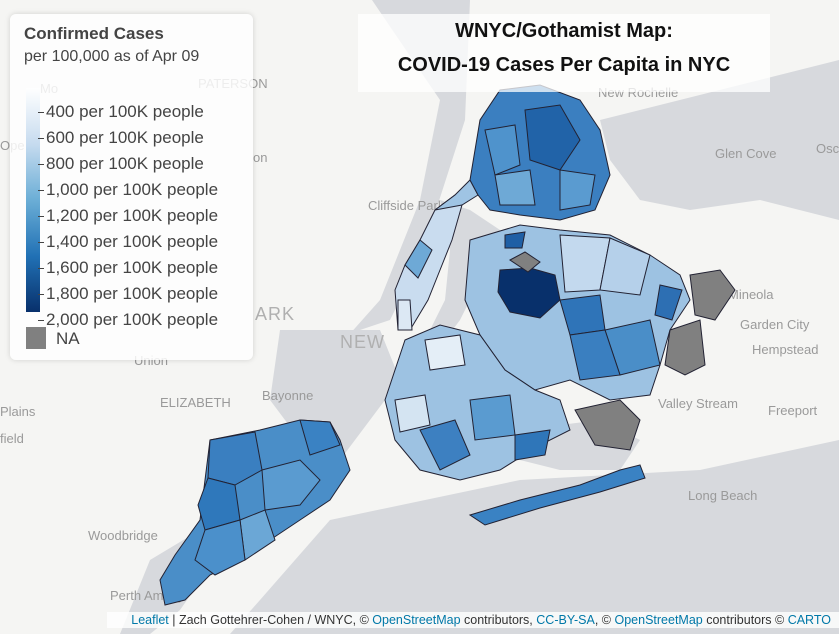  Describe the element at coordinates (658, 620) in the screenshot. I see `osm-link-2: OpenStreetMap` at that location.